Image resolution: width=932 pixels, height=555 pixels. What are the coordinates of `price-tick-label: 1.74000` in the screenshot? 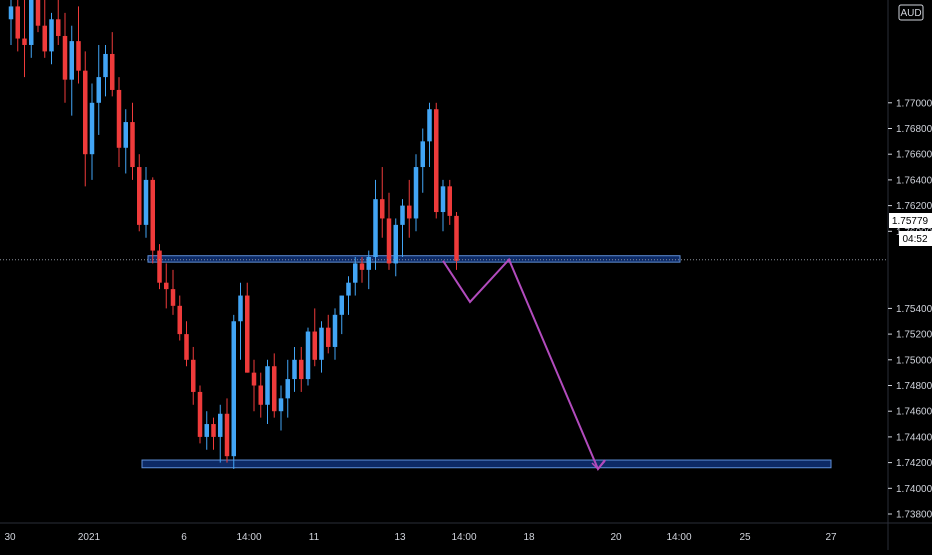 It's located at (914, 489).